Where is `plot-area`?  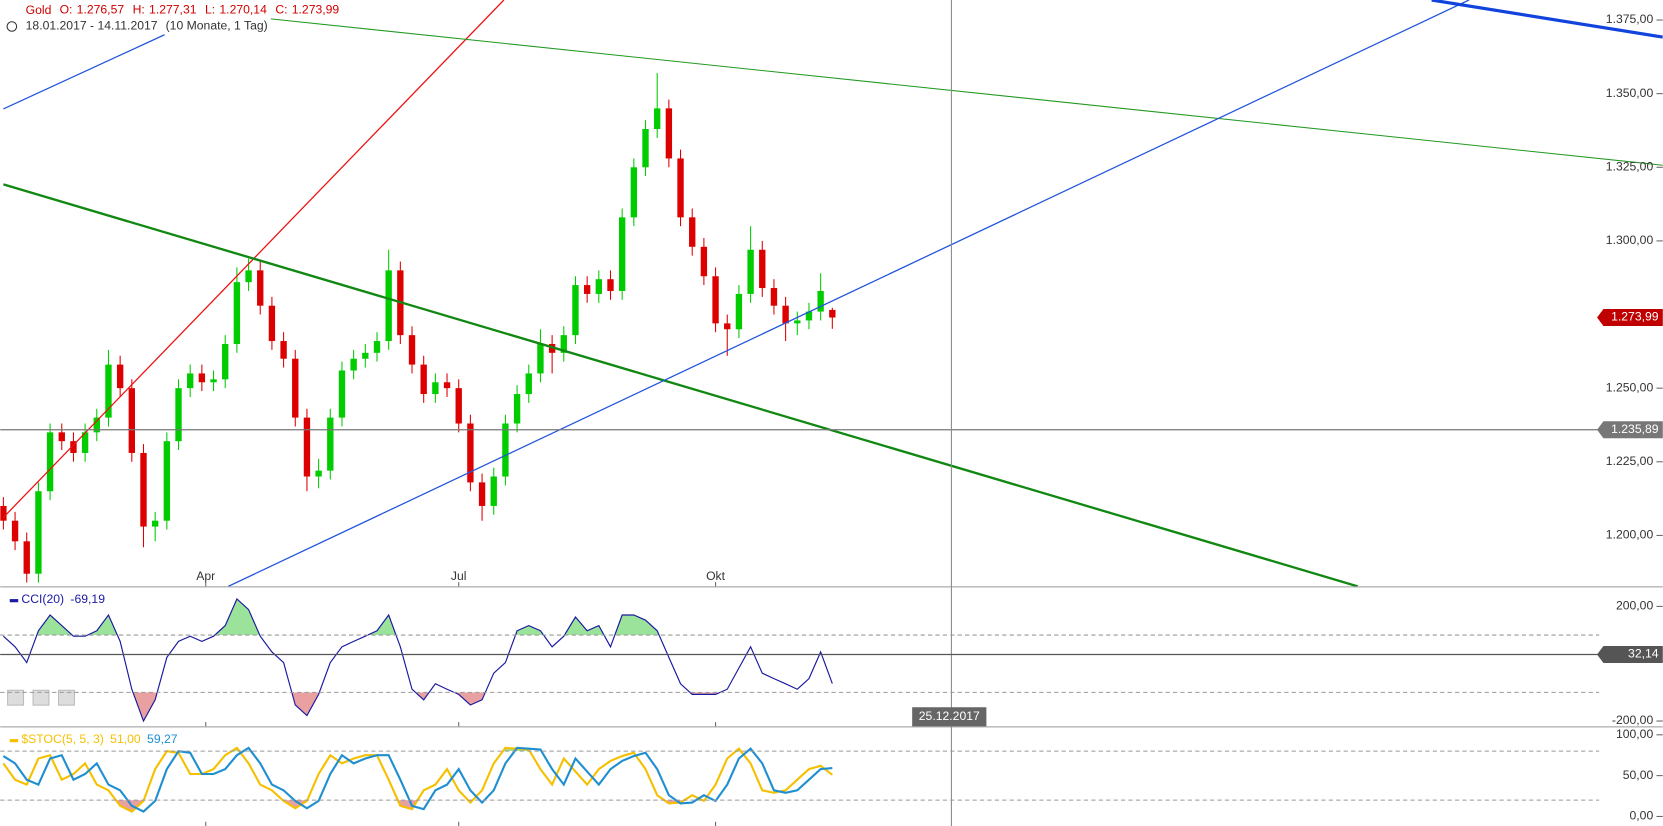
plot-area is located at coordinates (417, 660).